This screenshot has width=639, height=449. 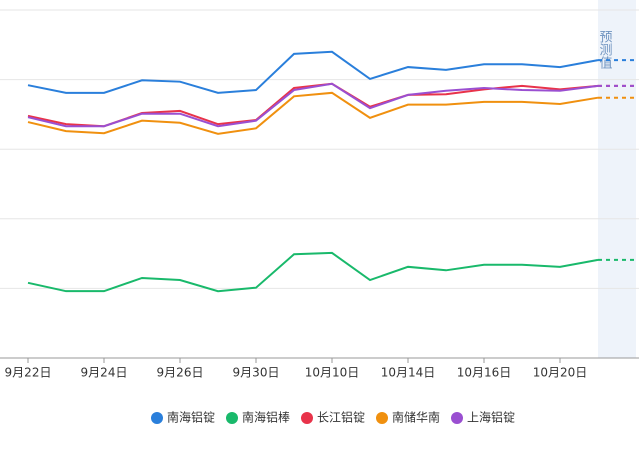 I want to click on x-tick-label: 10月16日, so click(x=484, y=373).